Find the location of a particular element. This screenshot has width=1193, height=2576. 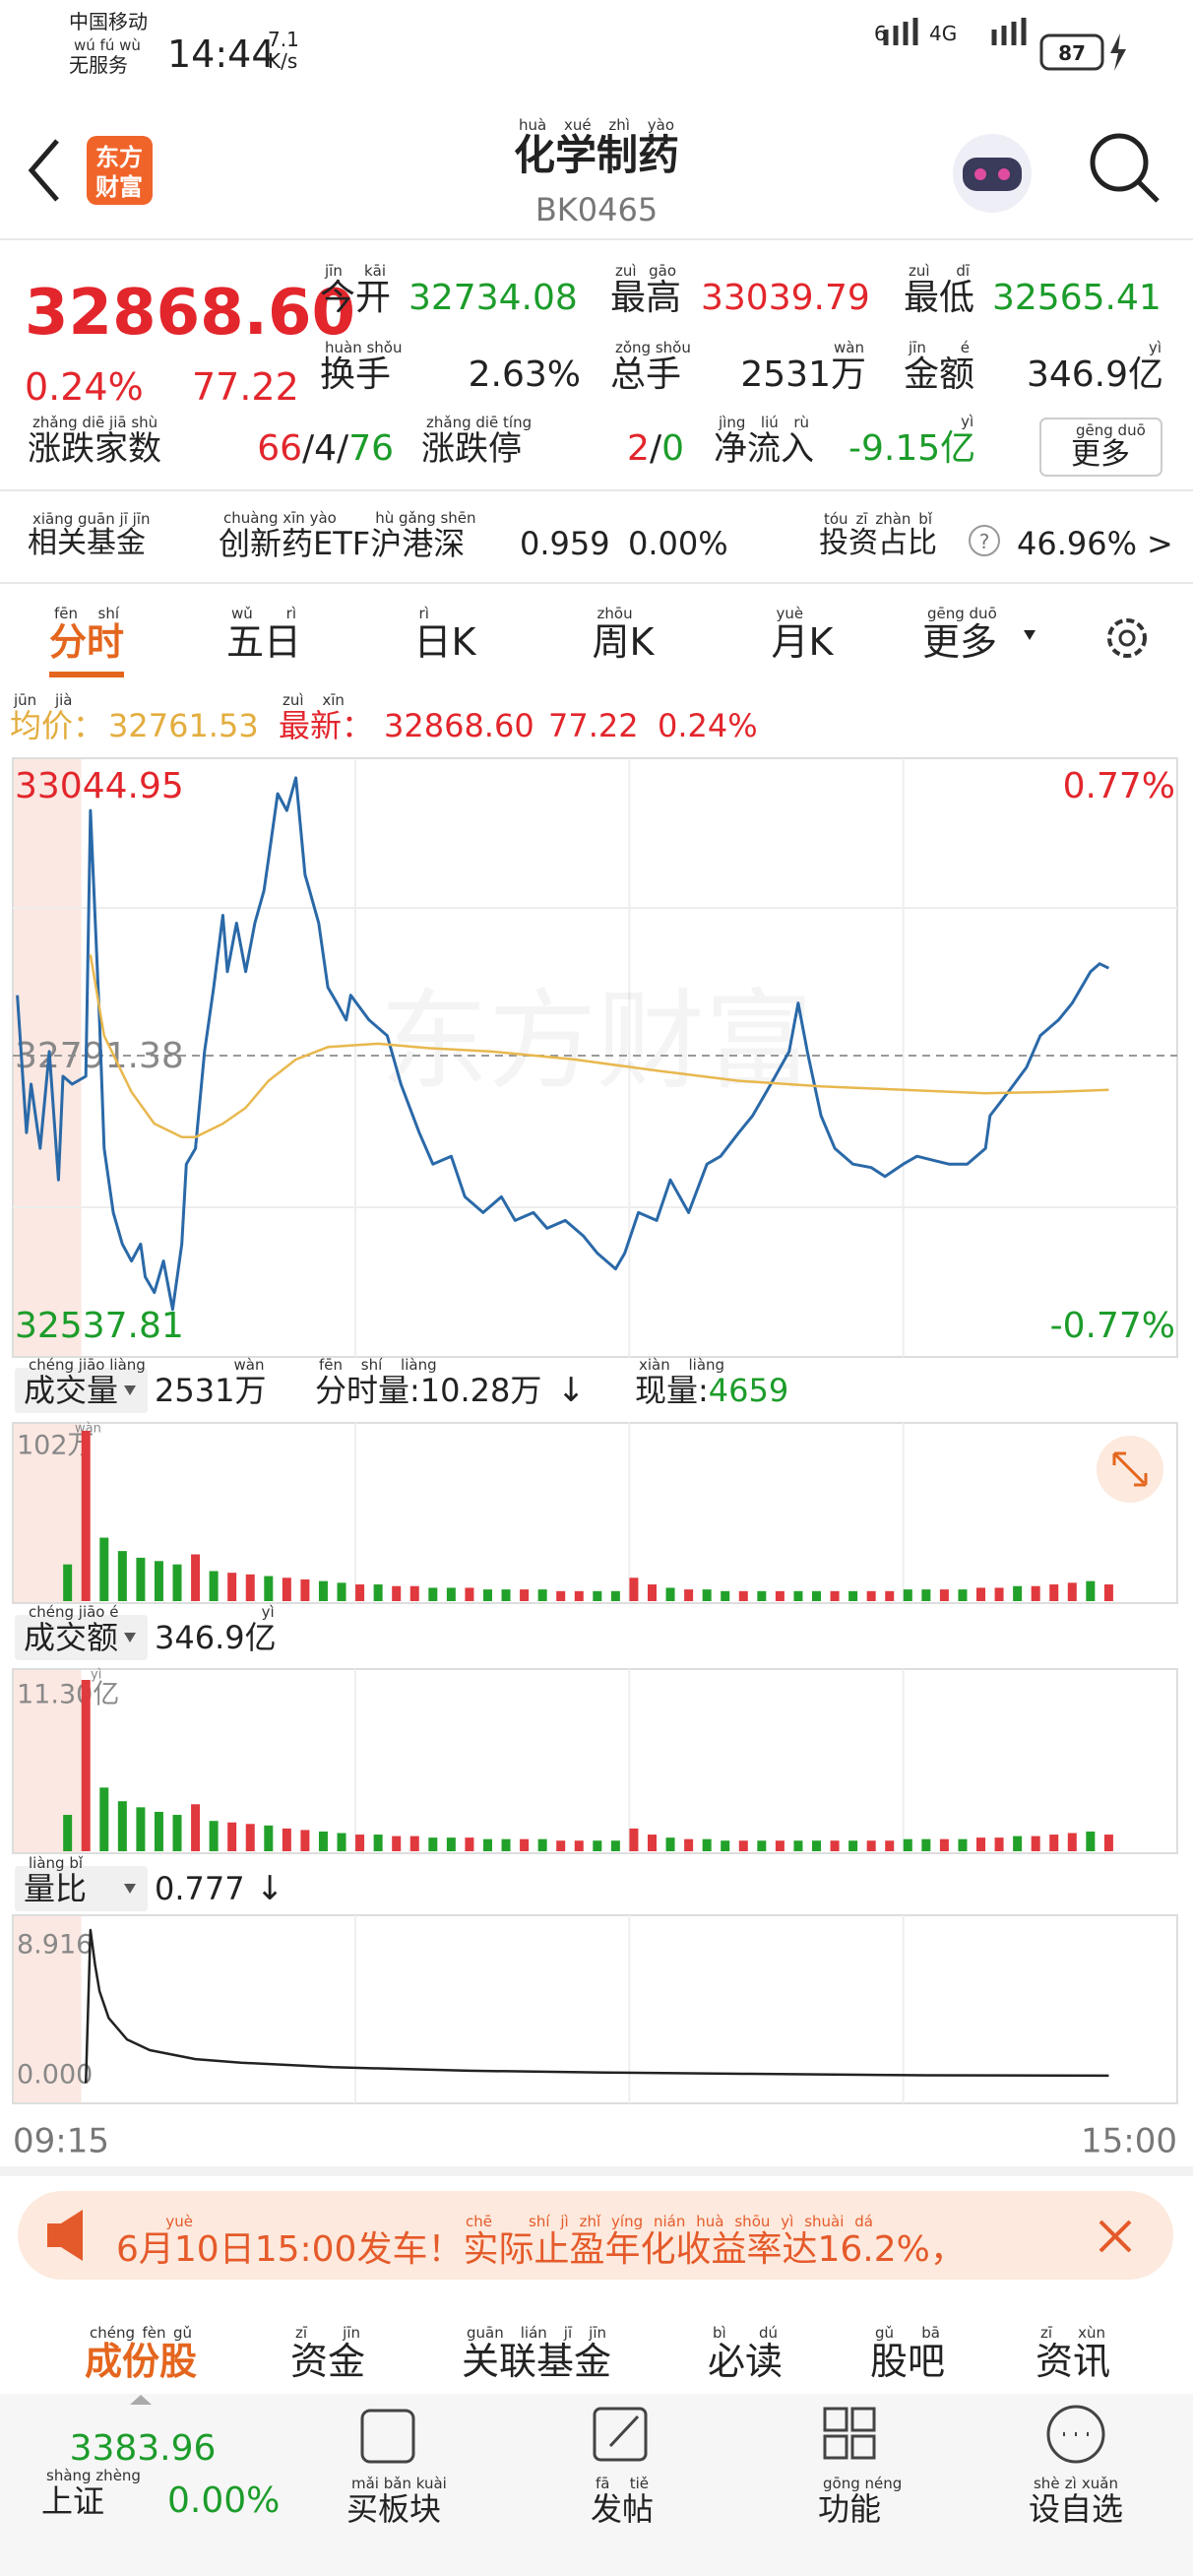

search-icon is located at coordinates (1119, 162).